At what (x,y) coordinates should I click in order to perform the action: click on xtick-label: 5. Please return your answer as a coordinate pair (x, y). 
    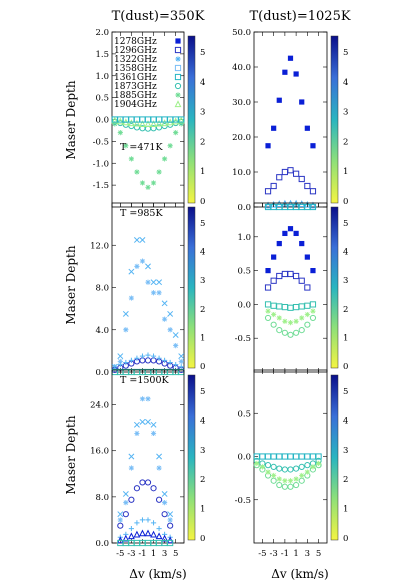
    Looking at the image, I should click on (318, 554).